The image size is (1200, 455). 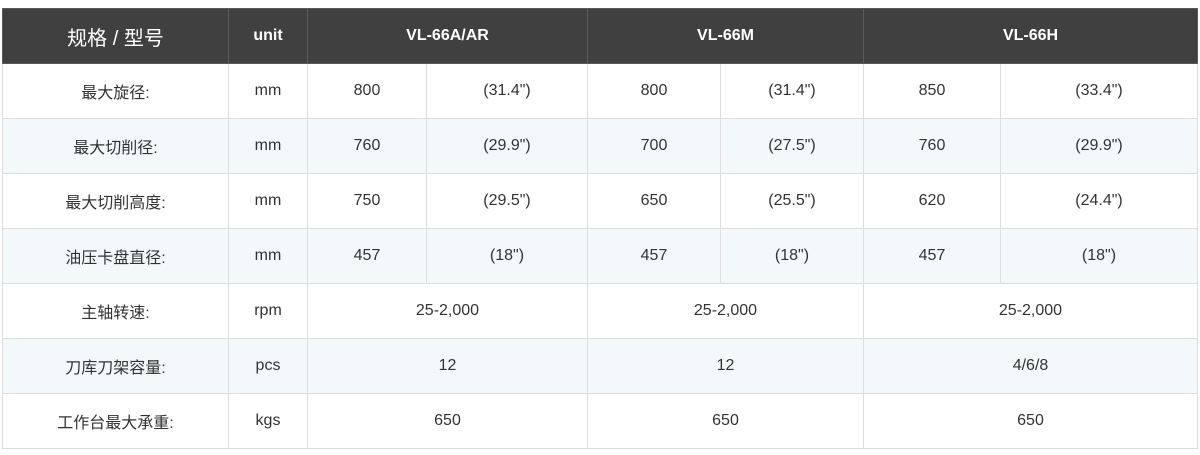 What do you see at coordinates (654, 201) in the screenshot?
I see `value-metric: 650` at bounding box center [654, 201].